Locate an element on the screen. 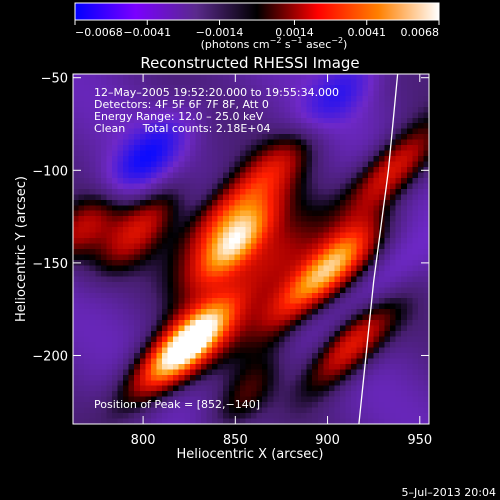 This screenshot has height=500, width=500. unit-exp3: −2 is located at coordinates (337, 40).